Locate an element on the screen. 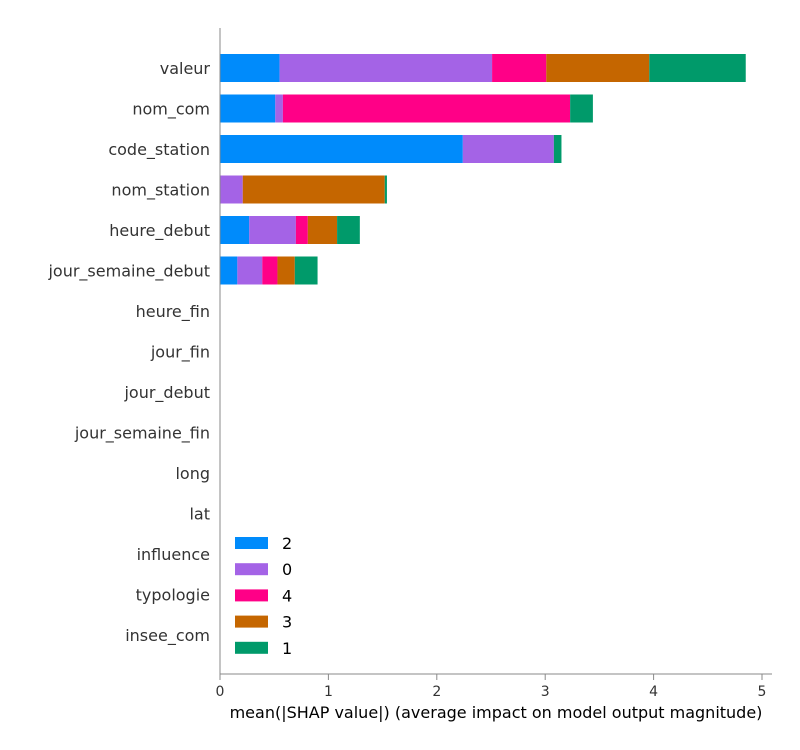 The width and height of the screenshot is (800, 750). category-label-heure_fin: heure_fin is located at coordinates (173, 312).